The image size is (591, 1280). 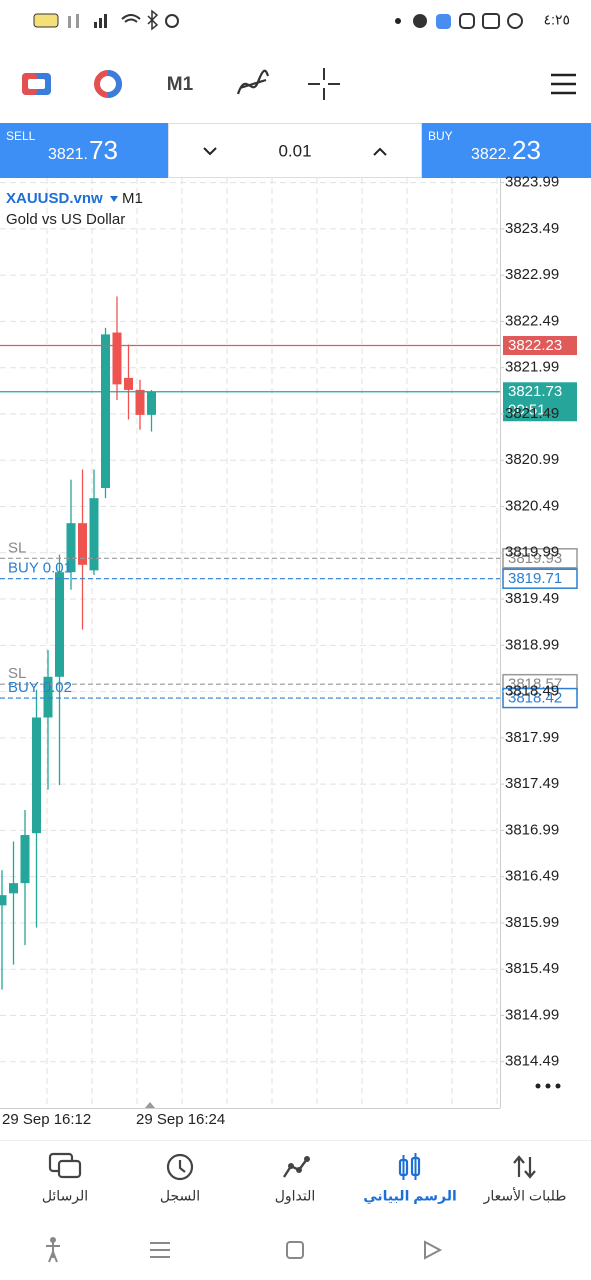 I want to click on chart-timeframe: M1, so click(x=132, y=198).